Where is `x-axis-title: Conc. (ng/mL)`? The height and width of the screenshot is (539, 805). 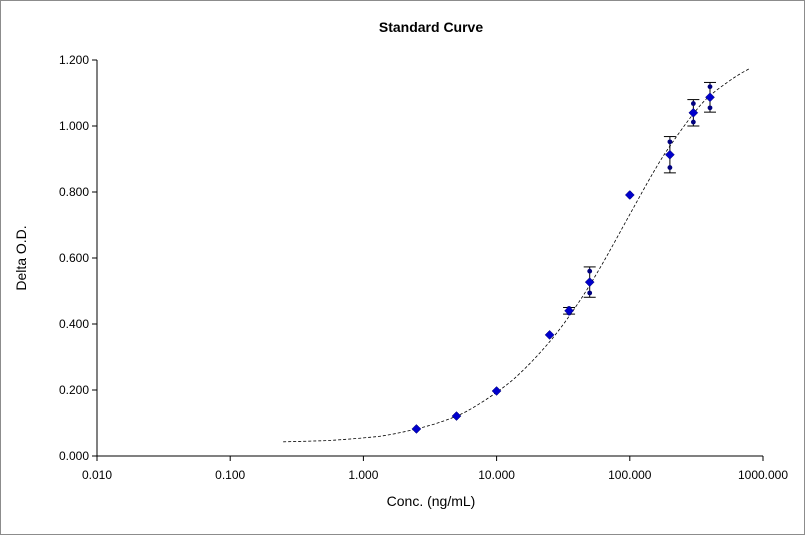
x-axis-title: Conc. (ng/mL) is located at coordinates (431, 501).